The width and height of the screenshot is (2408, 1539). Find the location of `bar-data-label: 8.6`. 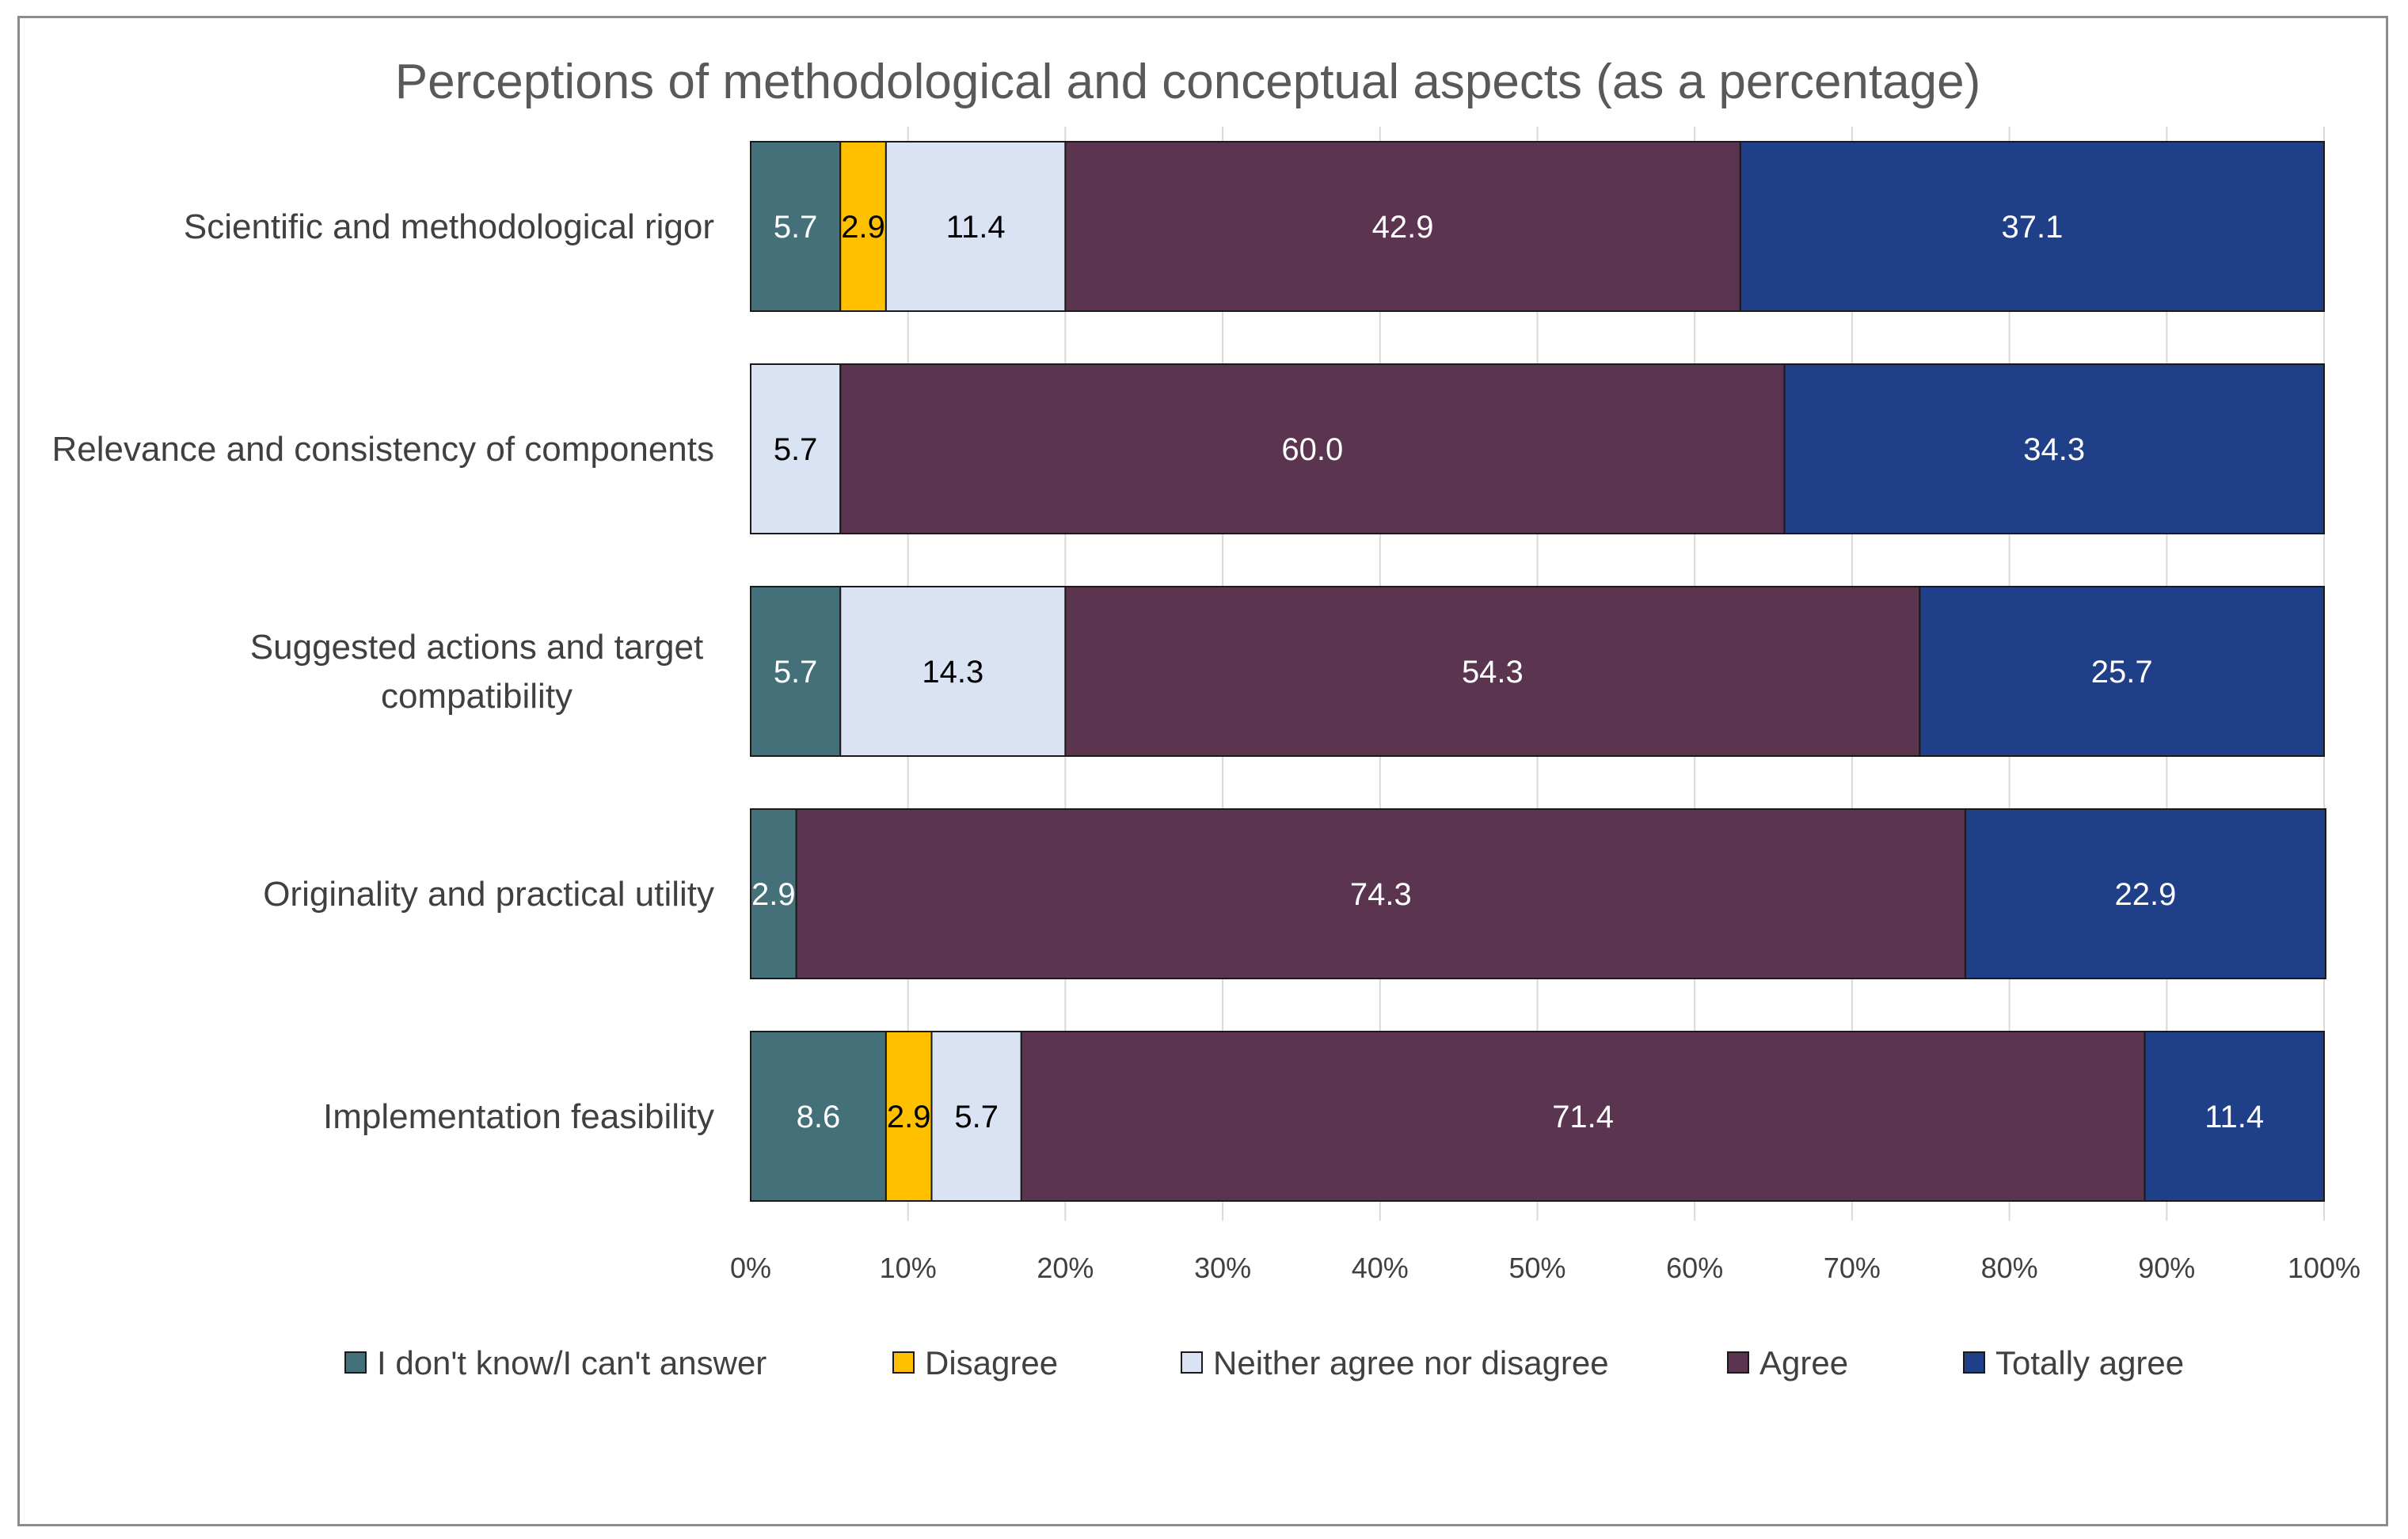

bar-data-label: 8.6 is located at coordinates (819, 1117).